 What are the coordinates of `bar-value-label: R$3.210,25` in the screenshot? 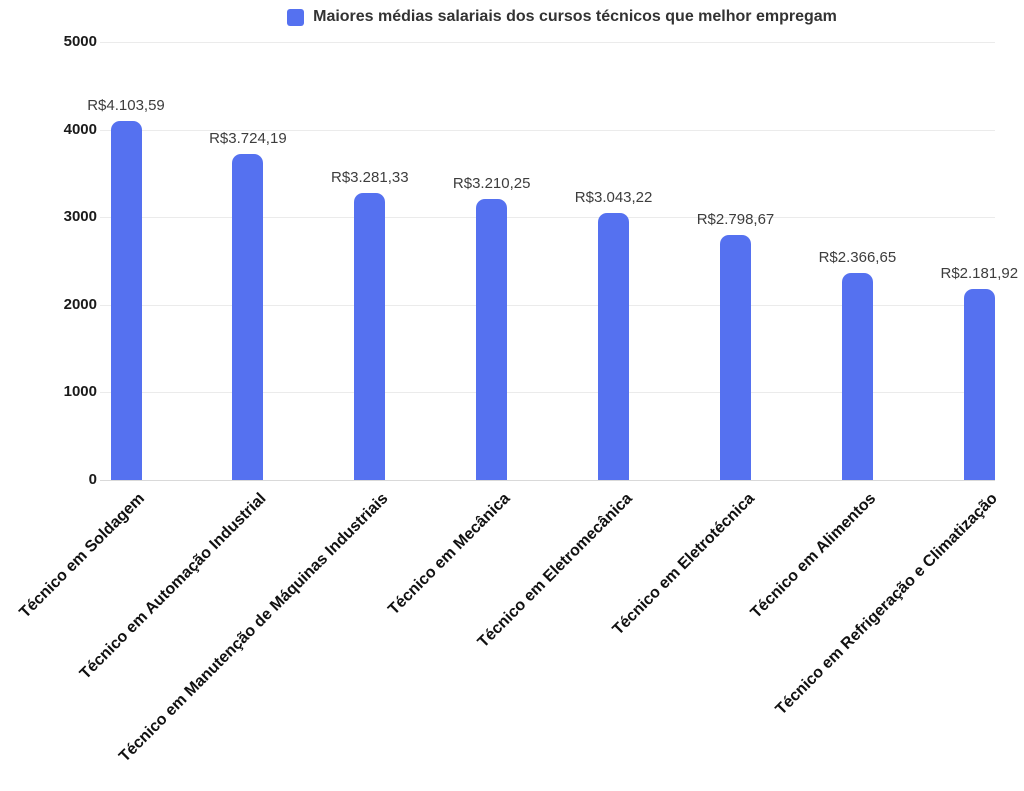 It's located at (491, 183).